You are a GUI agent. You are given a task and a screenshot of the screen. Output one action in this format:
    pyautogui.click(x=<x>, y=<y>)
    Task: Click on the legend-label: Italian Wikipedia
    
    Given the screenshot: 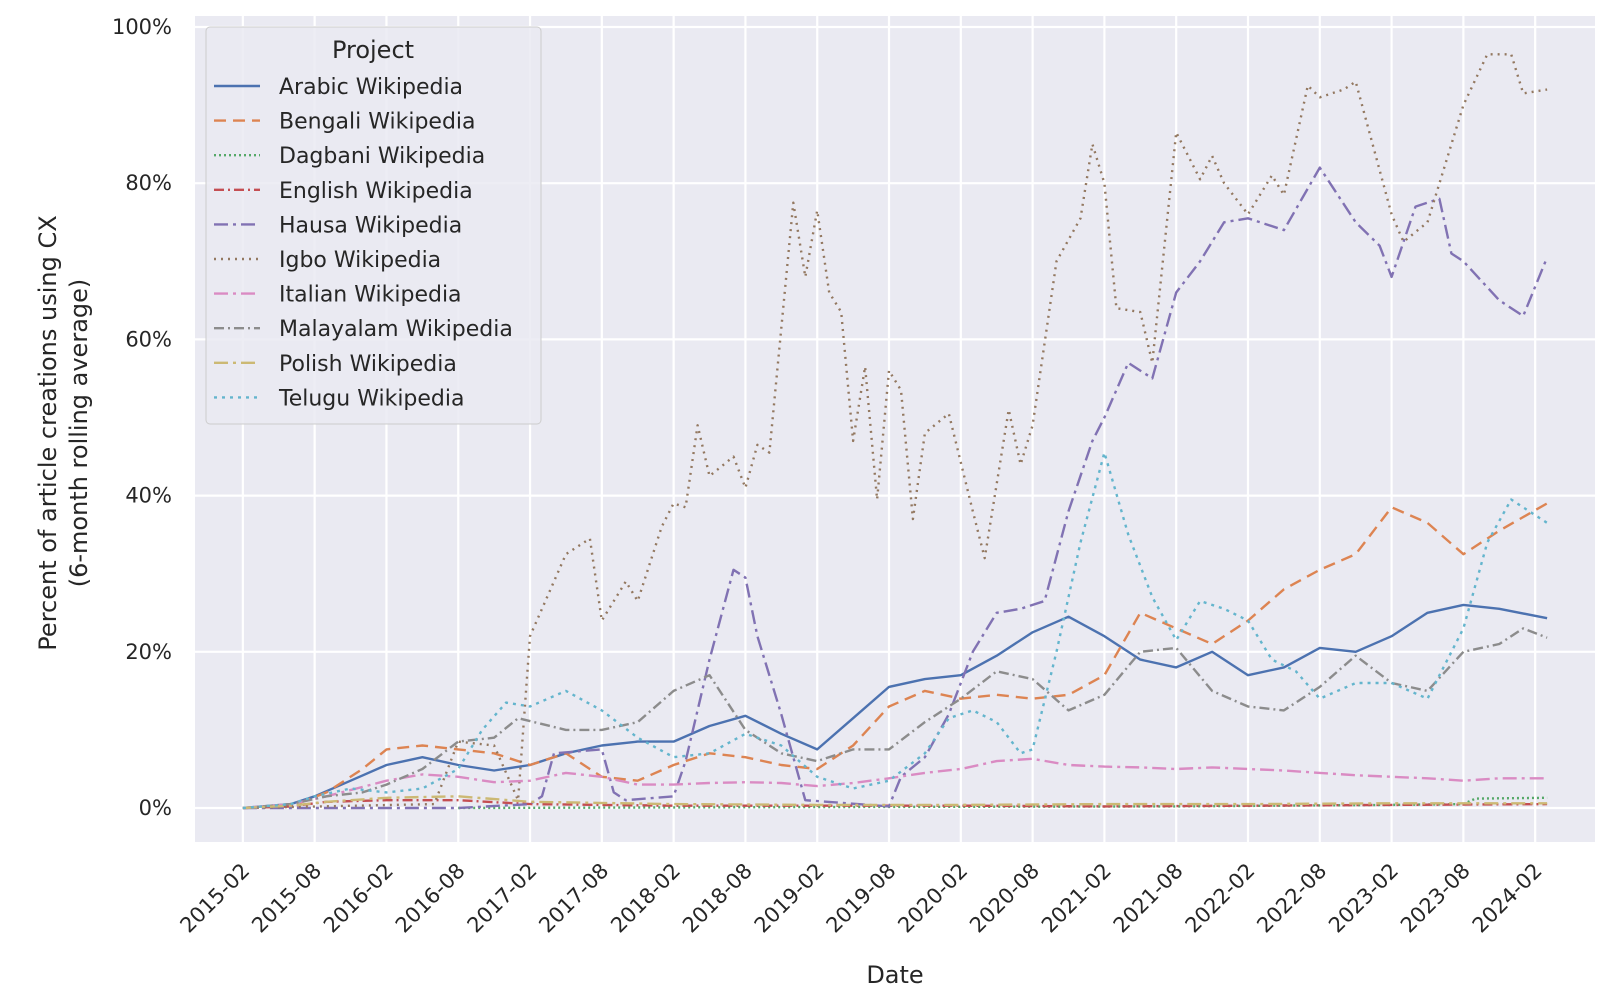 What is the action you would take?
    pyautogui.click(x=370, y=295)
    